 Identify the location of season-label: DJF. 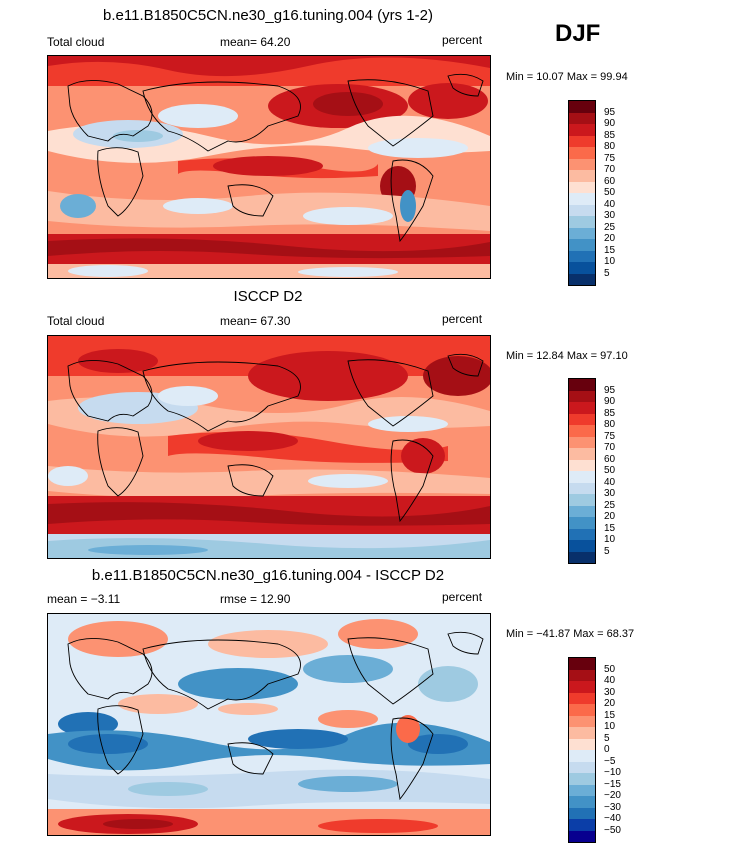
(578, 33).